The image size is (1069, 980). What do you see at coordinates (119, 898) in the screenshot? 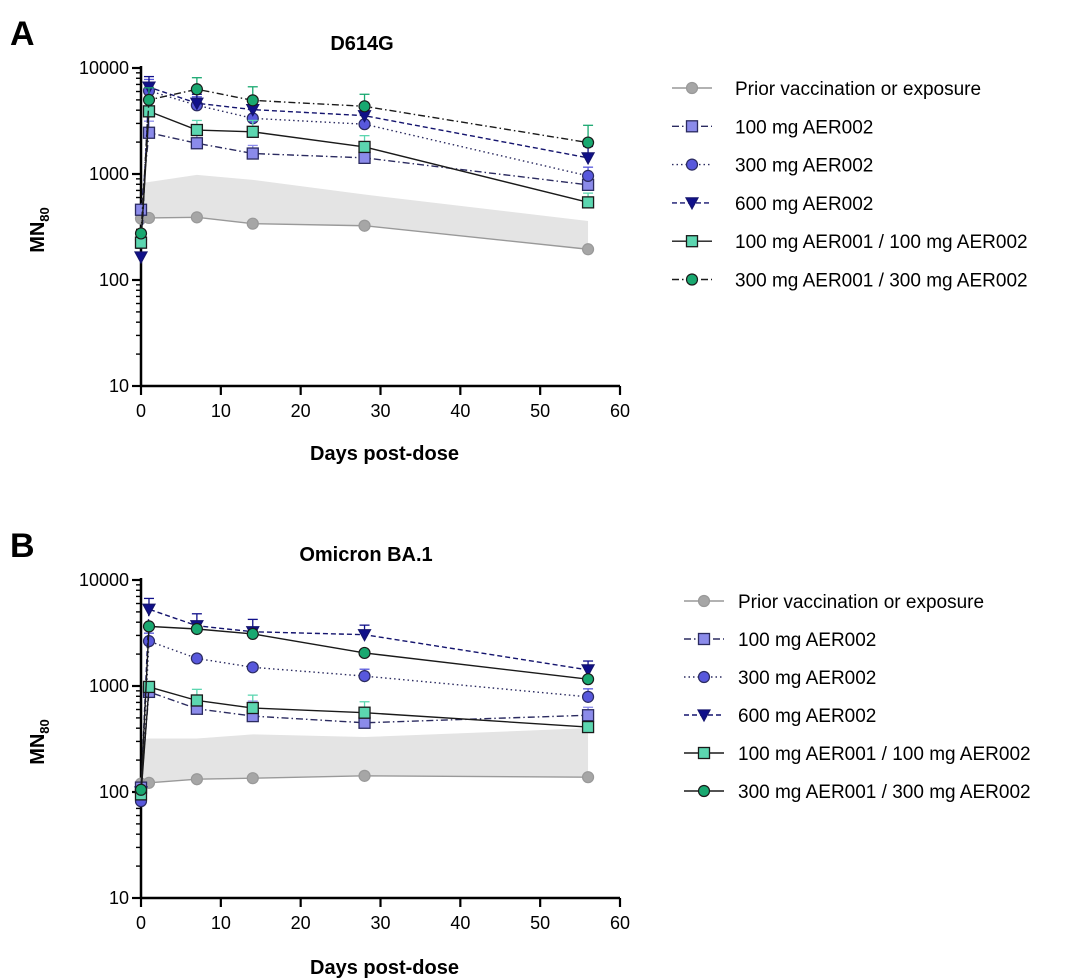
I see `y-tick-label: 10` at bounding box center [119, 898].